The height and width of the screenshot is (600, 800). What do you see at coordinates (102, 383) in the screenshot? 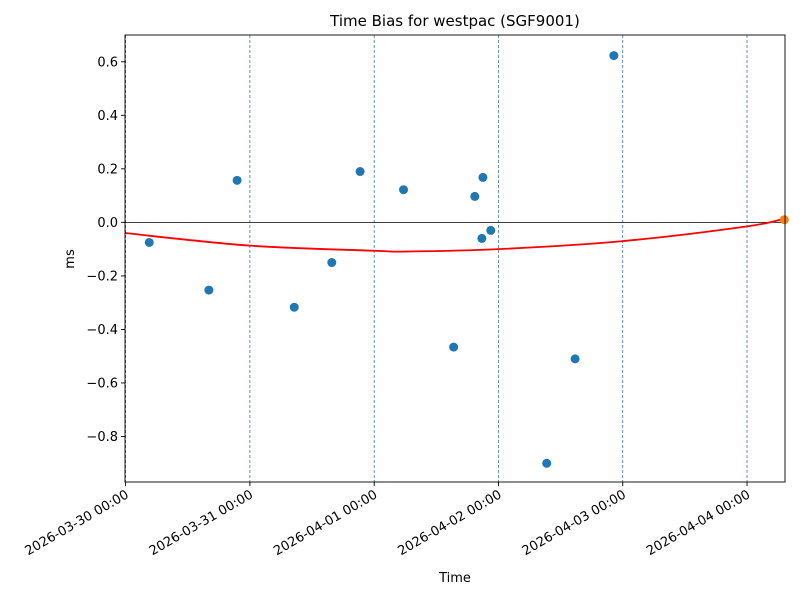
I see `y-tick-label: −0.6` at bounding box center [102, 383].